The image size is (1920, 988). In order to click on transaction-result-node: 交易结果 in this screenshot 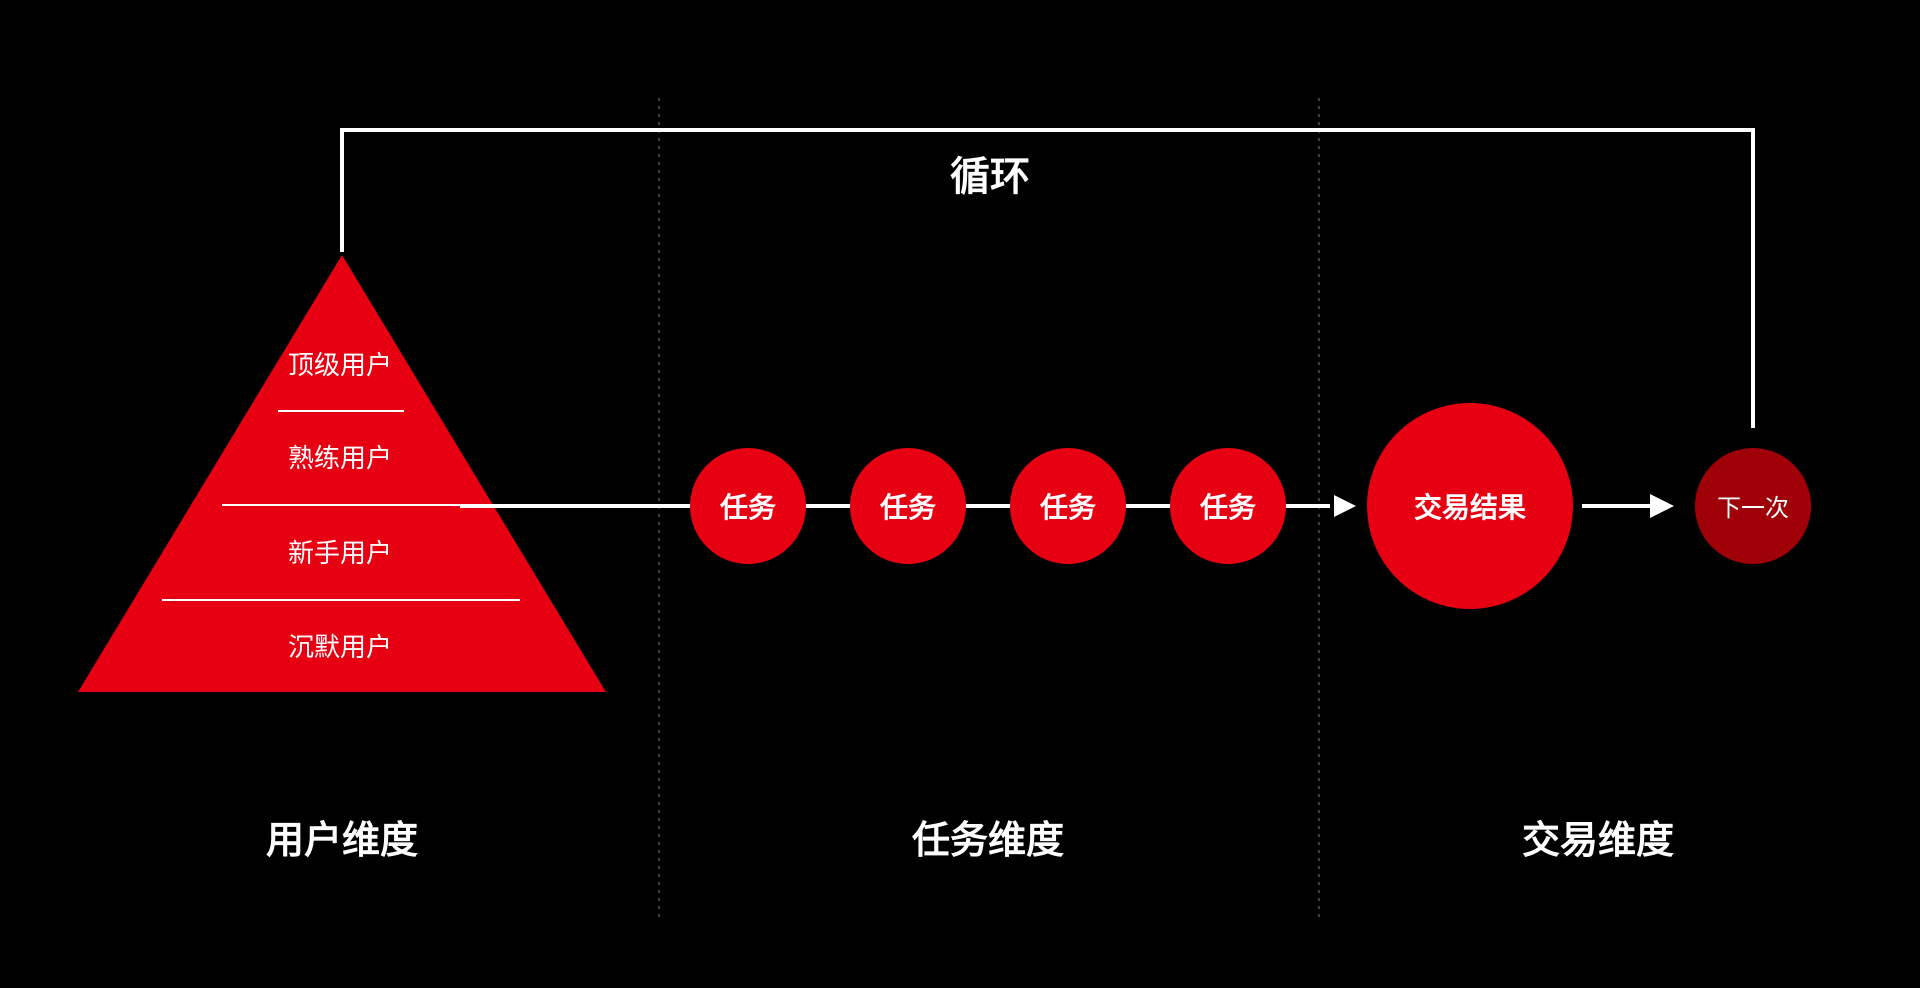, I will do `click(1470, 506)`.